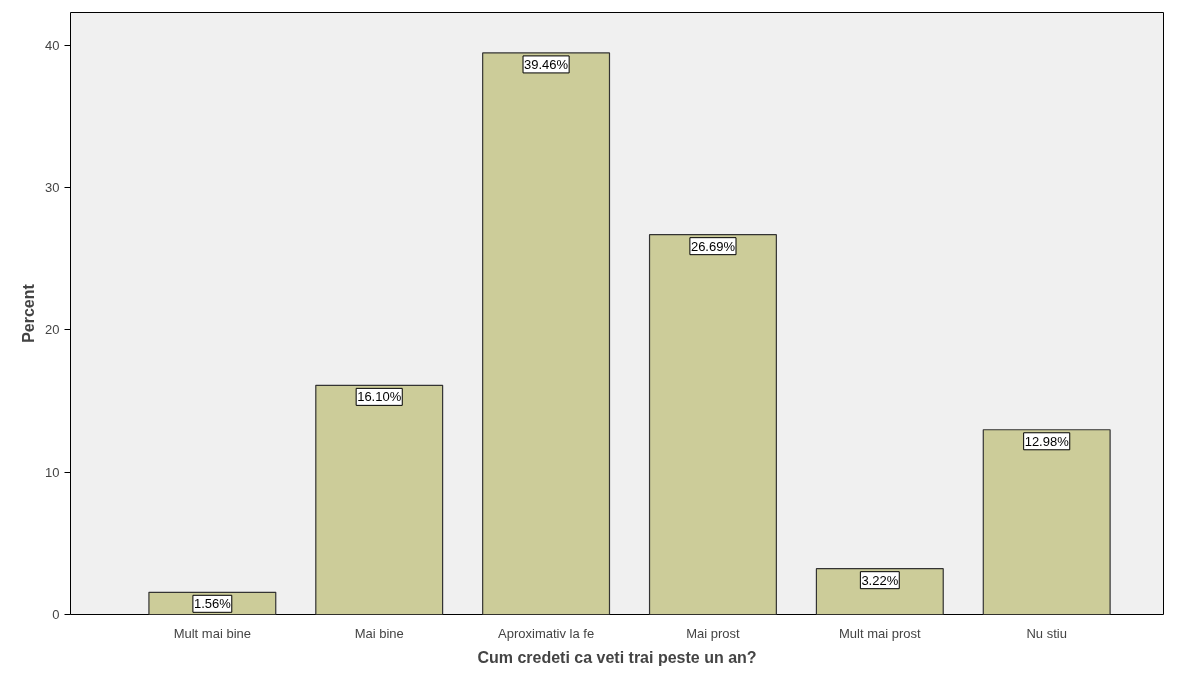 This screenshot has width=1179, height=688. I want to click on y-tick-label: 40, so click(52, 45).